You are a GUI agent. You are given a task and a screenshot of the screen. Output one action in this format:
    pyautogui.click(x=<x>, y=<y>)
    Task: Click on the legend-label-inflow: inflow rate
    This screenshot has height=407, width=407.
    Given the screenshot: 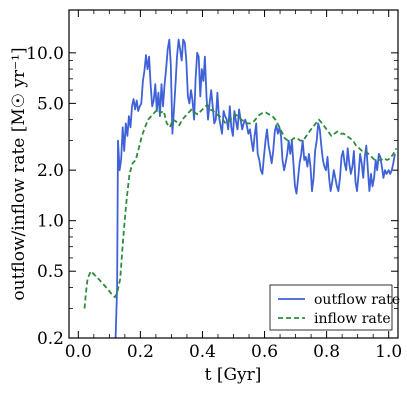 What is the action you would take?
    pyautogui.click(x=352, y=319)
    